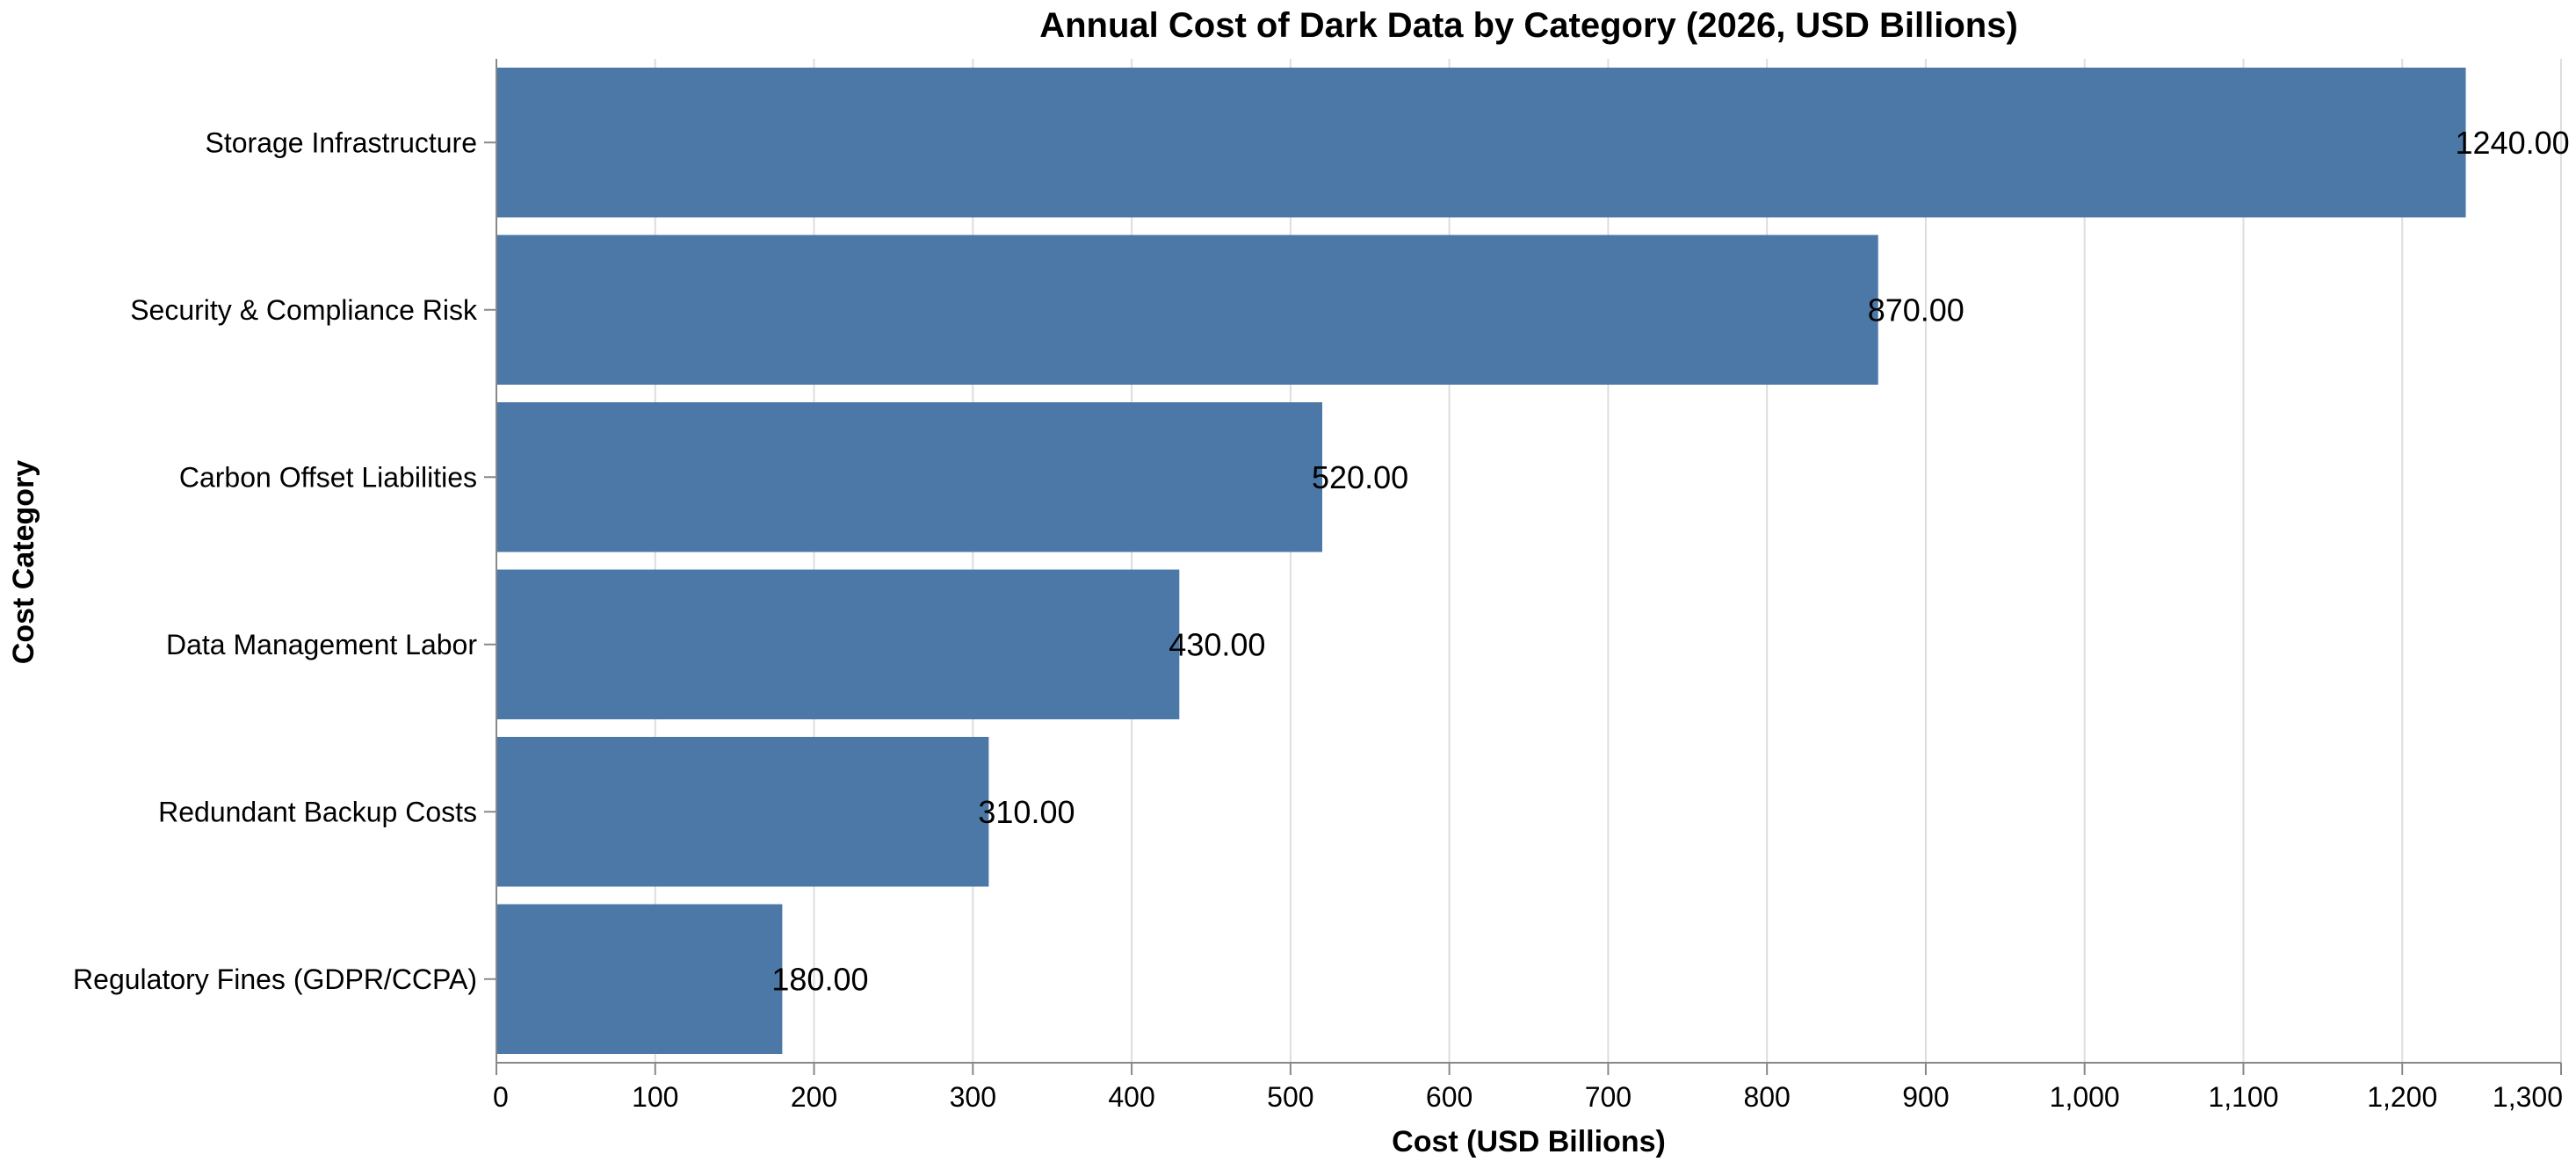 The height and width of the screenshot is (1169, 2576). What do you see at coordinates (328, 477) in the screenshot?
I see `category-label-2: Carbon Offset Liabilities` at bounding box center [328, 477].